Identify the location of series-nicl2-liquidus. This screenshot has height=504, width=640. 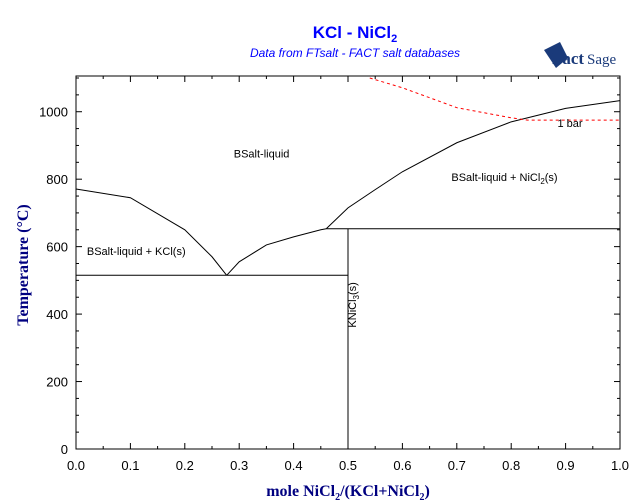
(473, 165).